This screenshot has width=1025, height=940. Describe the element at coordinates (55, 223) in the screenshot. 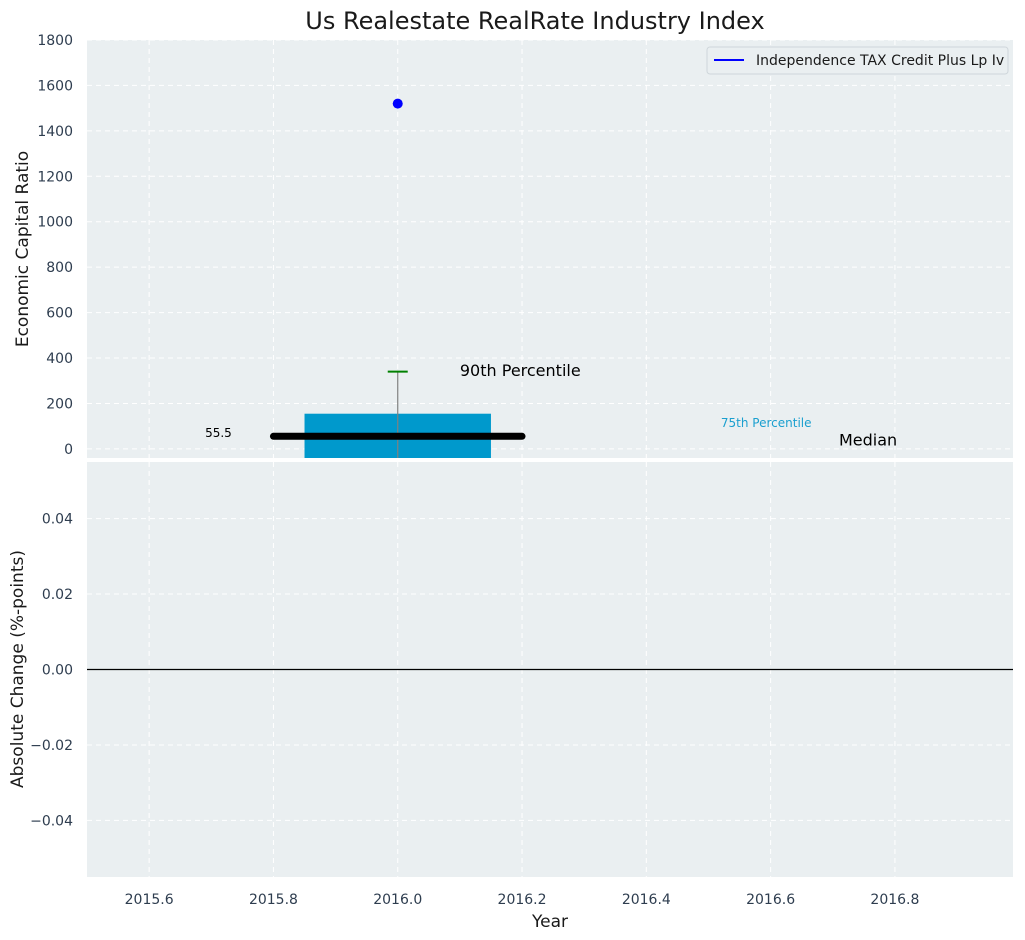

I see `top-y-tick-label: 1000` at that location.